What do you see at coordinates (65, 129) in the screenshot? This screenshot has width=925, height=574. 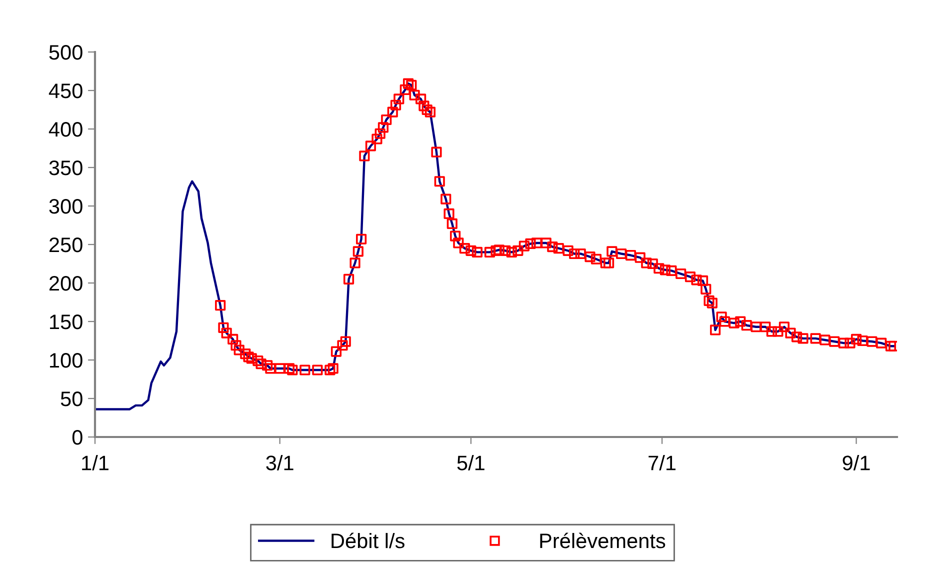 I see `y-tick-label: 400` at bounding box center [65, 129].